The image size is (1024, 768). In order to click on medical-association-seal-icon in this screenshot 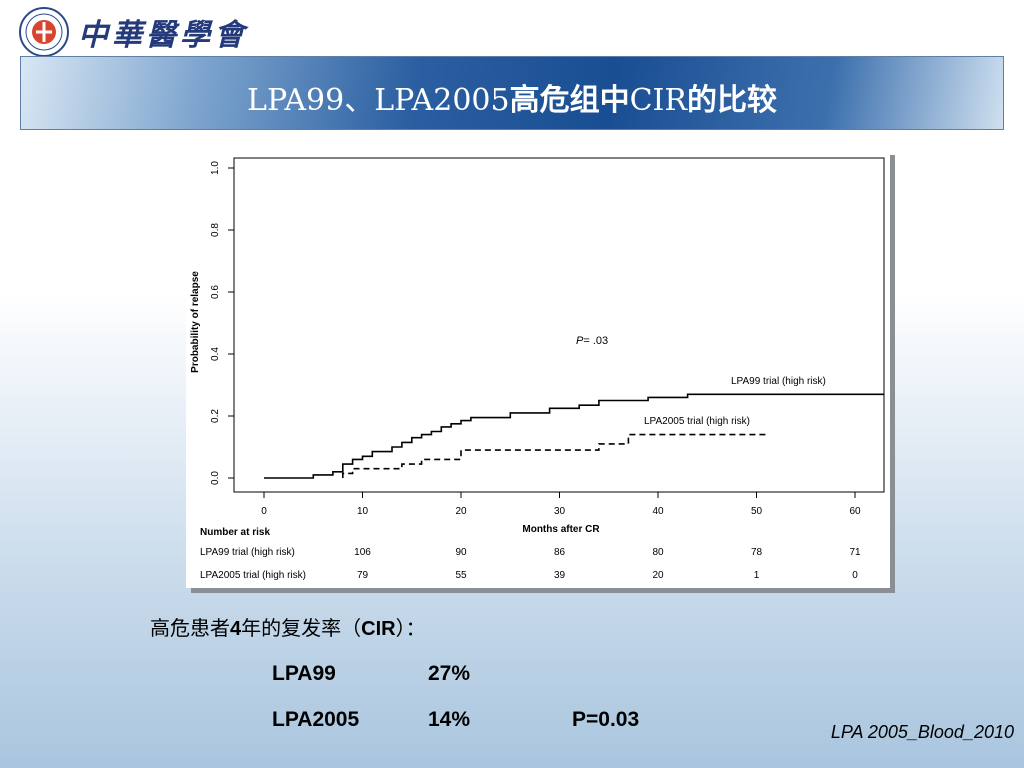, I will do `click(44, 32)`.